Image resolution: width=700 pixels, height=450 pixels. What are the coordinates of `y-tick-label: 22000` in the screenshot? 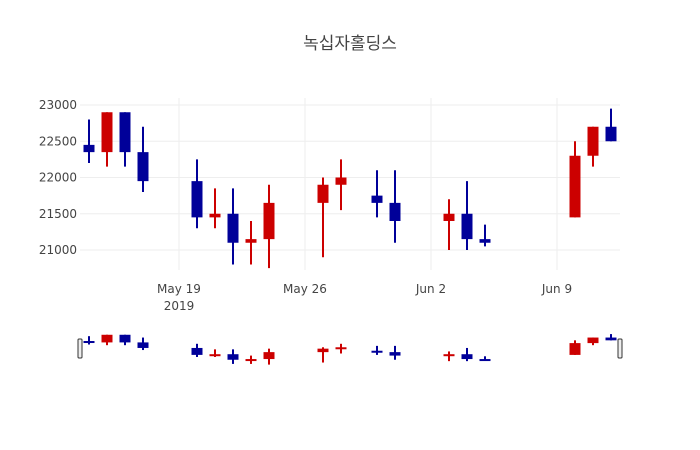 It's located at (58, 178).